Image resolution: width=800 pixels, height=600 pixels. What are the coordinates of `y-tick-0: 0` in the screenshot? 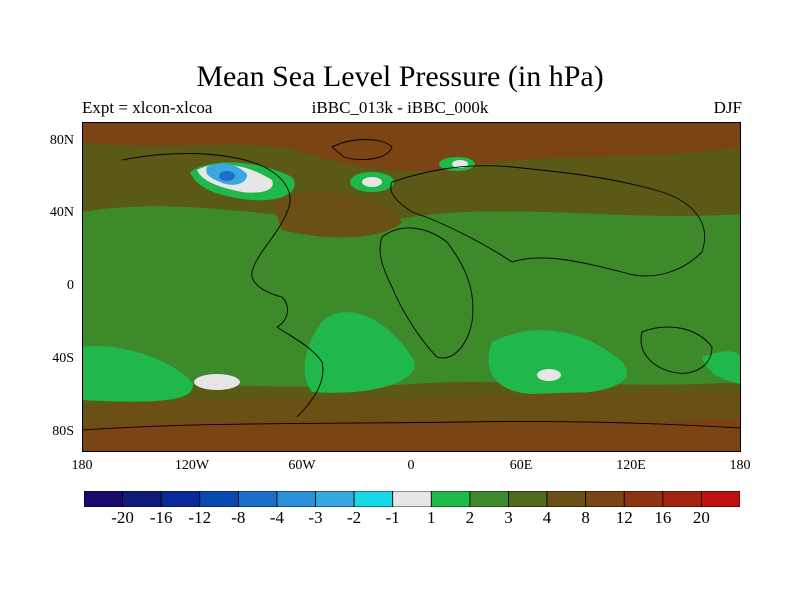 It's located at (70, 285).